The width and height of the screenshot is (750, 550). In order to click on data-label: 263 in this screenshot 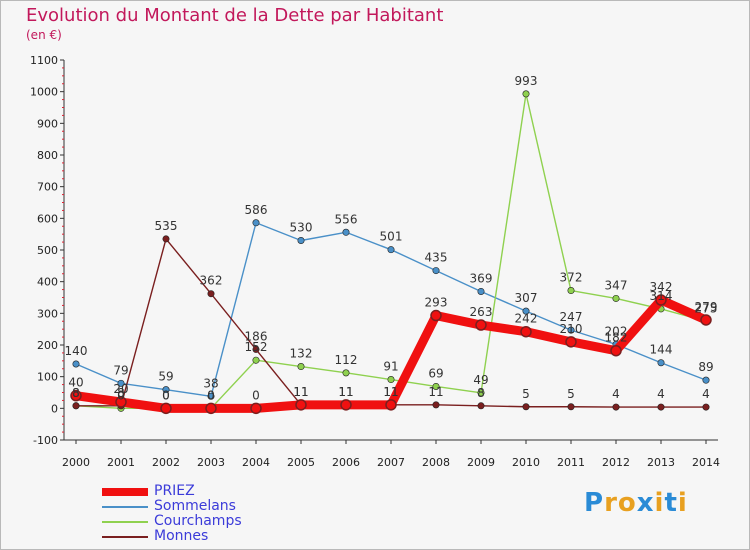, I will do `click(481, 312)`.